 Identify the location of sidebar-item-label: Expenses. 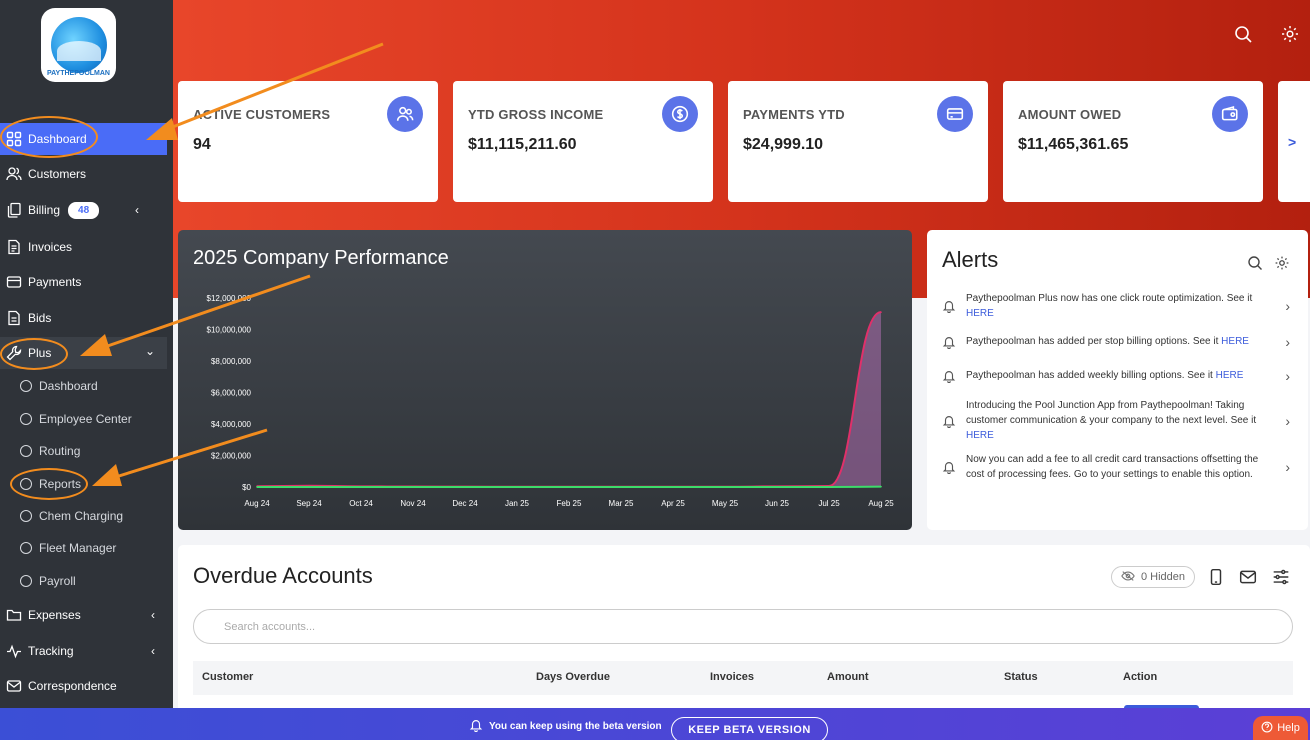
(54, 615).